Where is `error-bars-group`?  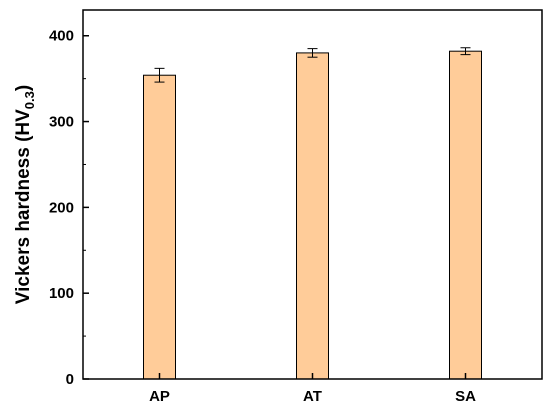 error-bars-group is located at coordinates (312, 65).